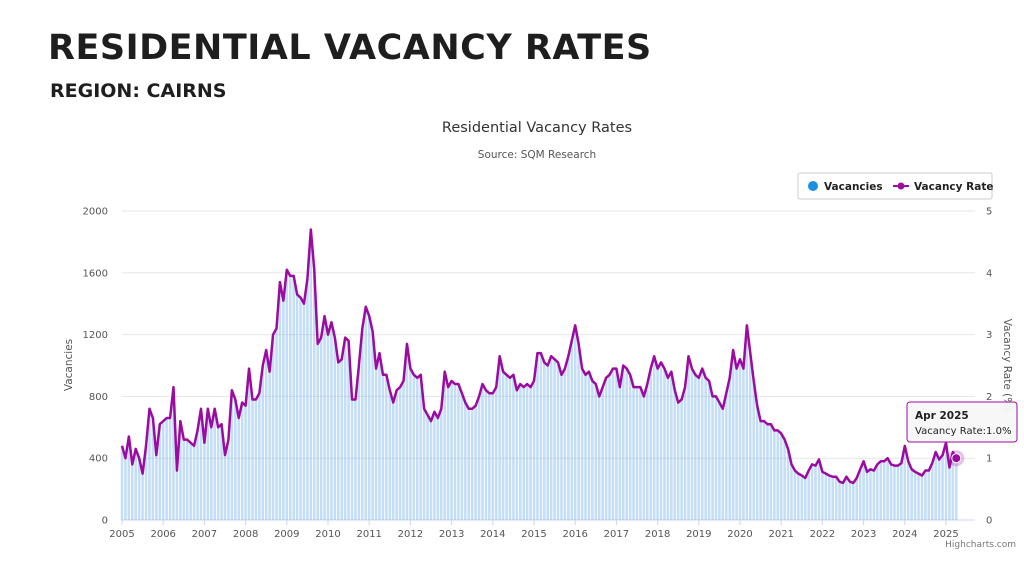 This screenshot has height=572, width=1024. I want to click on x-tick-label: 2011, so click(368, 534).